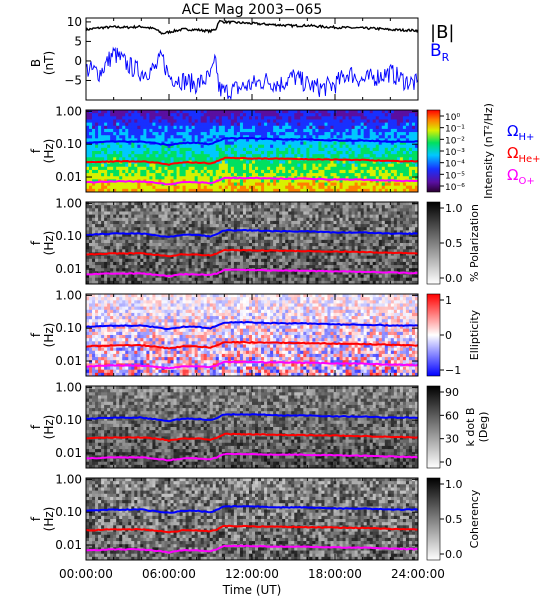 The width and height of the screenshot is (550, 600). What do you see at coordinates (512, 153) in the screenshot?
I see `gyro-legend-symbol: Ω` at bounding box center [512, 153].